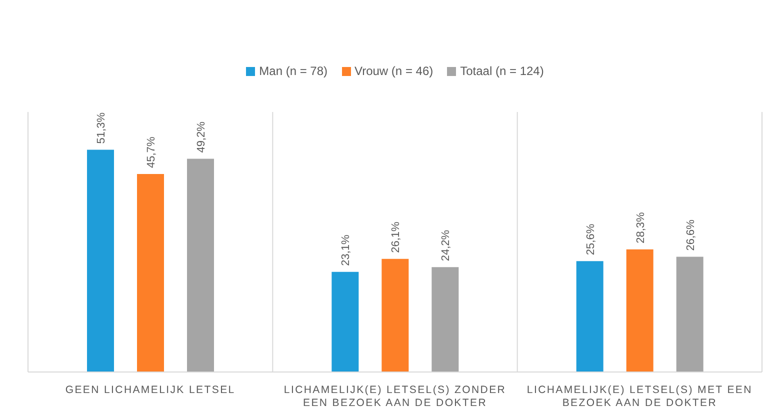  Describe the element at coordinates (395, 396) in the screenshot. I see `x-tick-label: LICHAMELIJK(E) LETSEL(S) ZONDER EEN BEZOEK AAN DE DOKTER` at that location.